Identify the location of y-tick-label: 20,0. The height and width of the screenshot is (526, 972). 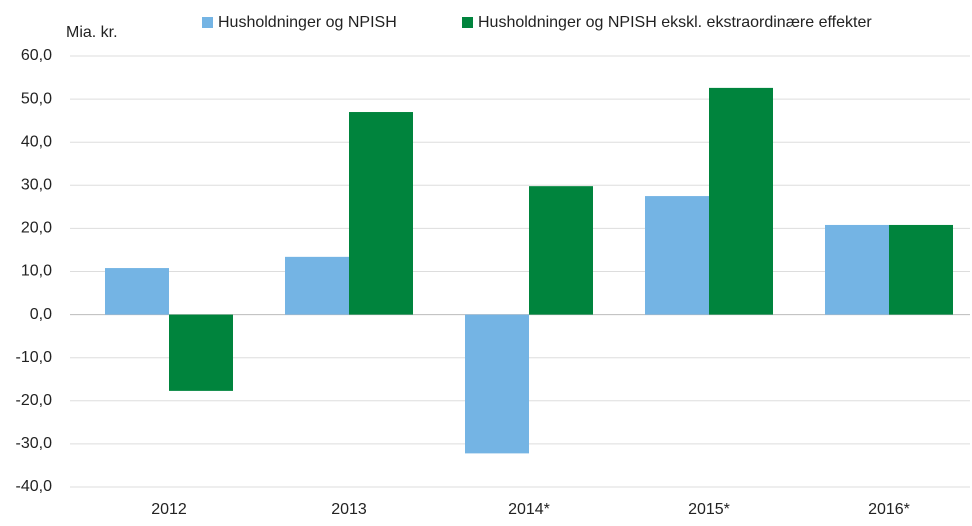
(36, 228).